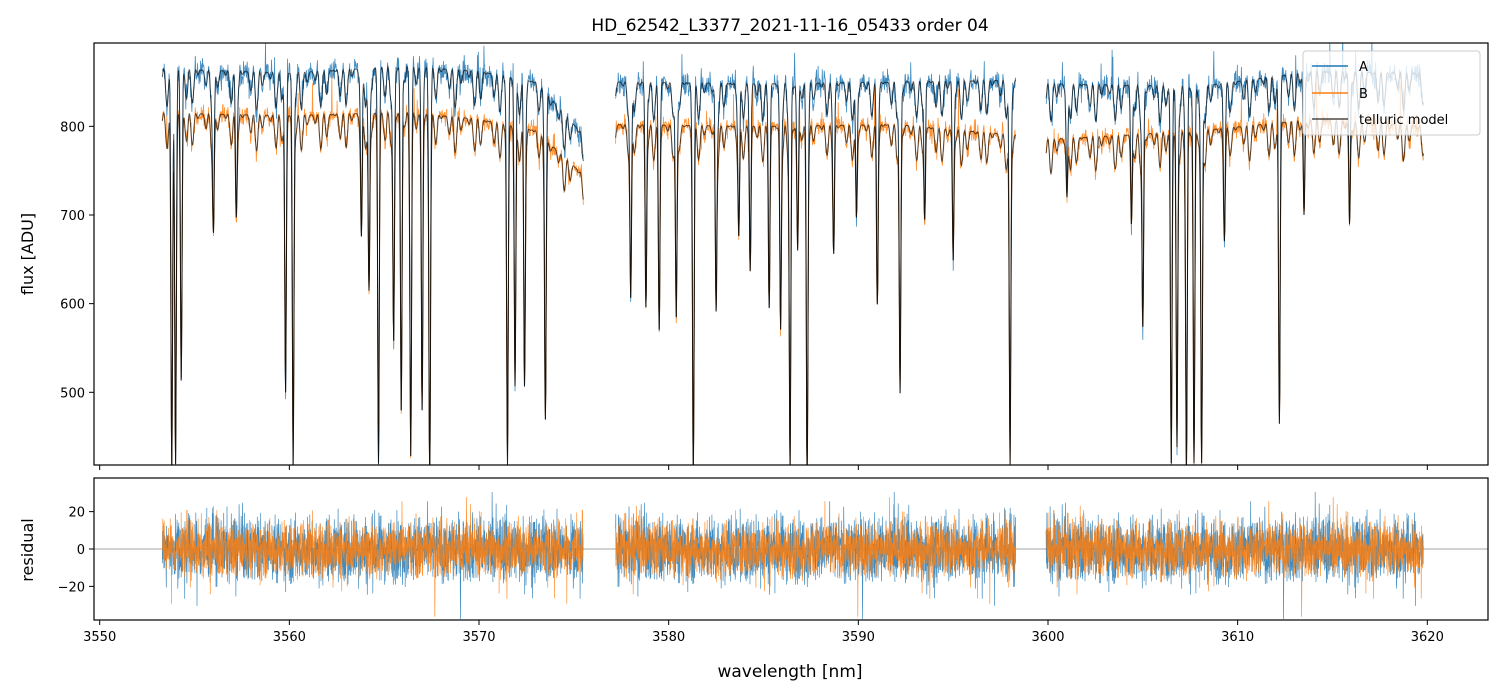 The height and width of the screenshot is (696, 1502). What do you see at coordinates (668, 637) in the screenshot?
I see `residual-xtick-label: 3580` at bounding box center [668, 637].